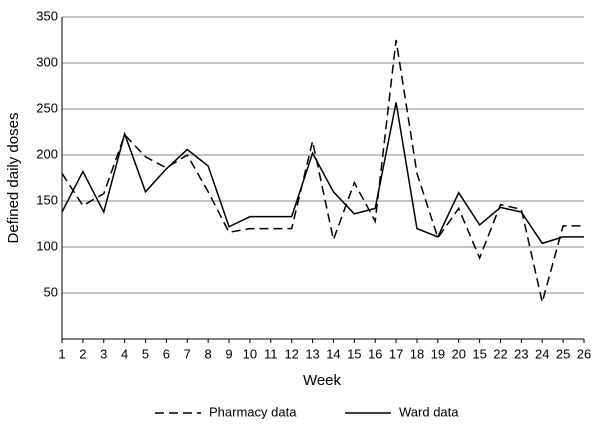 The height and width of the screenshot is (437, 600). Describe the element at coordinates (82, 353) in the screenshot. I see `x-tick-label: 2` at that location.